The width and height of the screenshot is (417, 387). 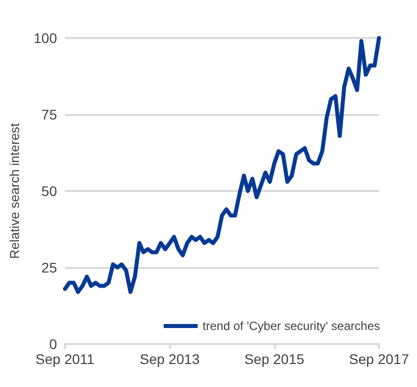 I want to click on x-tick-label: Sep 2013, so click(x=170, y=359).